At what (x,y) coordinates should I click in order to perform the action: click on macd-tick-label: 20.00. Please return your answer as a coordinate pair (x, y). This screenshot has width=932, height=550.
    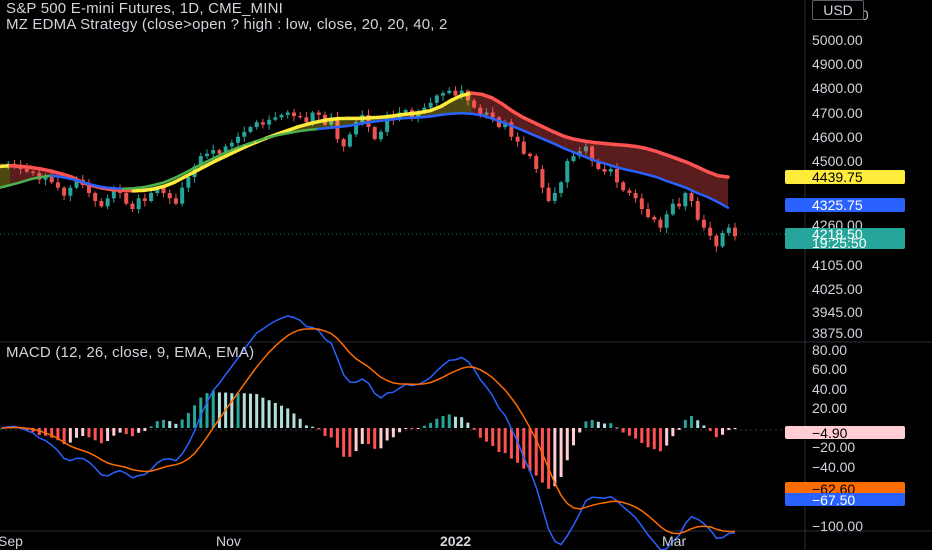
    Looking at the image, I should click on (829, 408).